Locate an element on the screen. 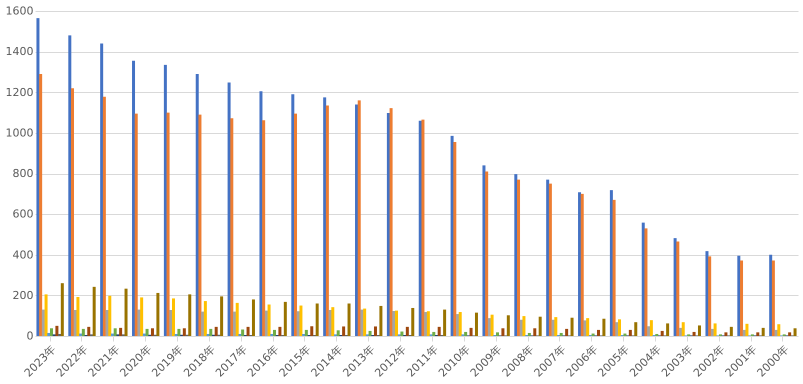 This screenshot has height=384, width=803. y-tick-label: 1600 is located at coordinates (20, 11).